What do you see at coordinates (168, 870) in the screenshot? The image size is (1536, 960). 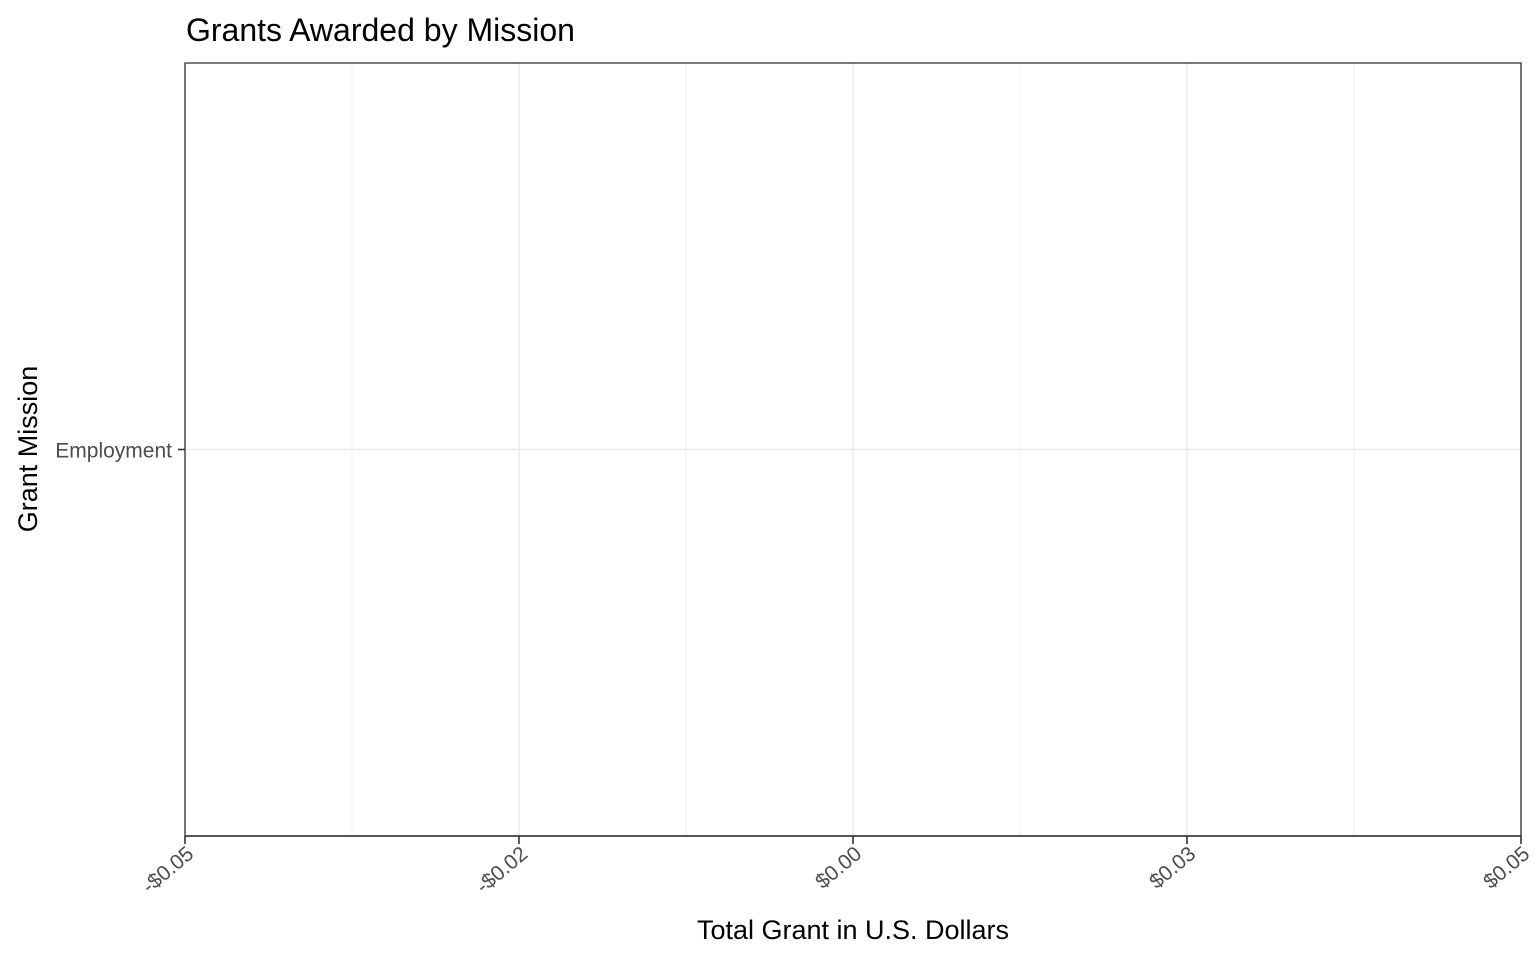 I see `x-tick-label-0: -$0.05` at bounding box center [168, 870].